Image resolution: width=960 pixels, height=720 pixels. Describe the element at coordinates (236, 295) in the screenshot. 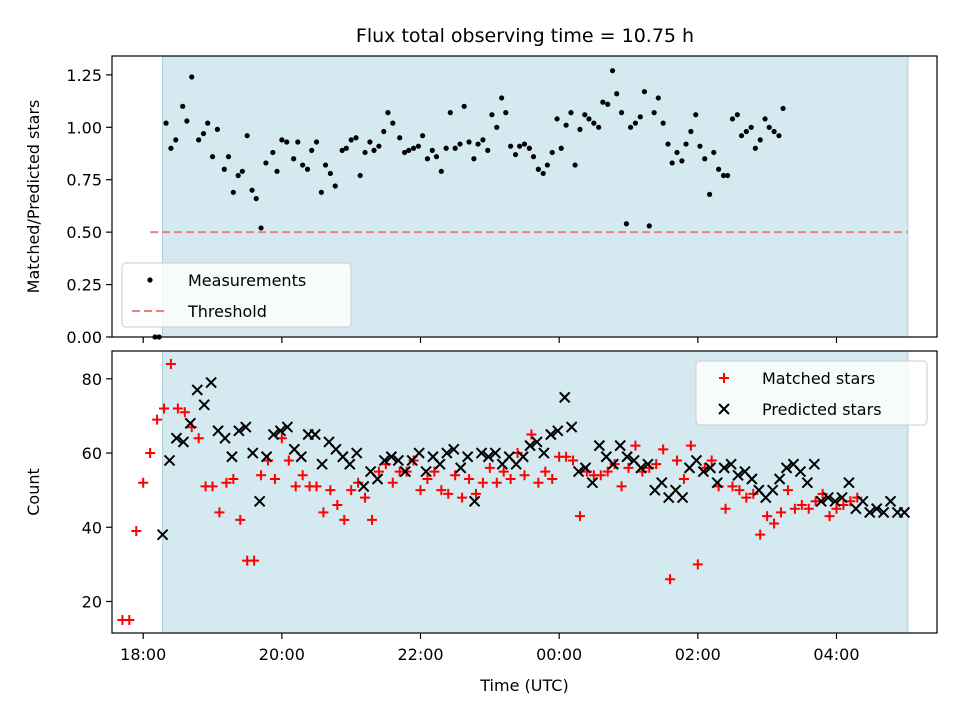

I see `legend: Measurements Threshold` at that location.